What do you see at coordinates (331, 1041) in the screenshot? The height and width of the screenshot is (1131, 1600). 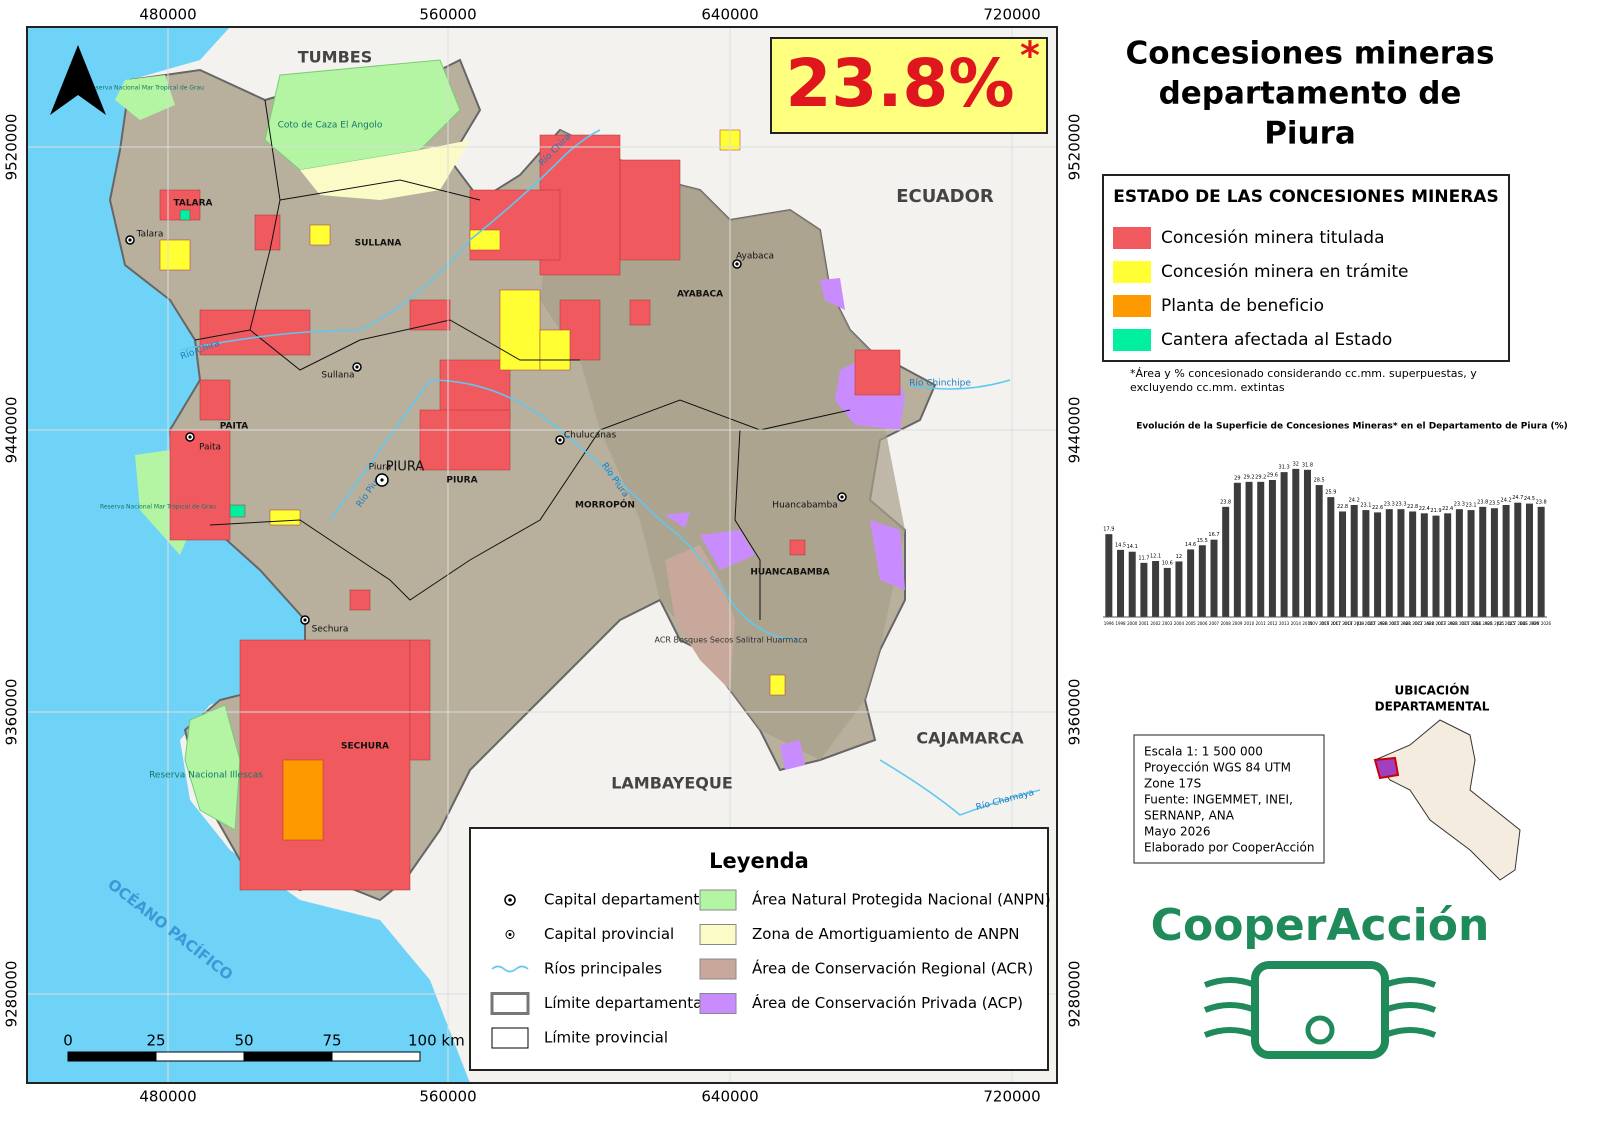 I see `scale-label: 75` at bounding box center [331, 1041].